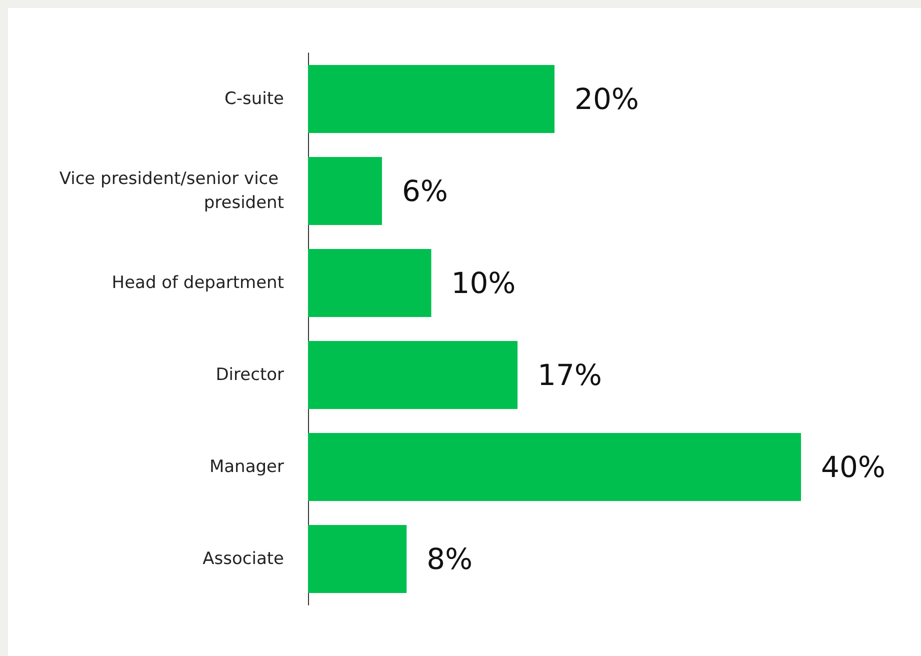 The height and width of the screenshot is (656, 921). What do you see at coordinates (483, 283) in the screenshot?
I see `data-label: 10%` at bounding box center [483, 283].